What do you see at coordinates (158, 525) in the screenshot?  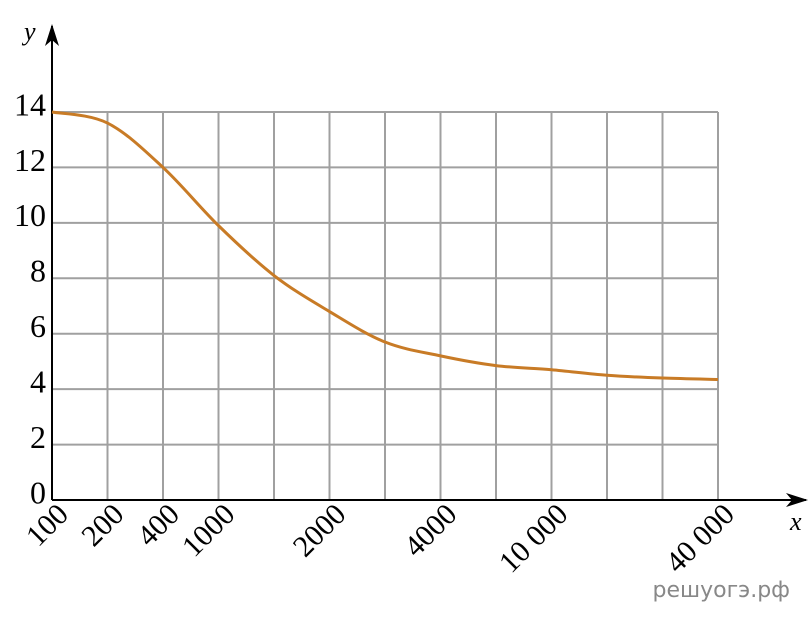 I see `x-tick-label: 400` at bounding box center [158, 525].